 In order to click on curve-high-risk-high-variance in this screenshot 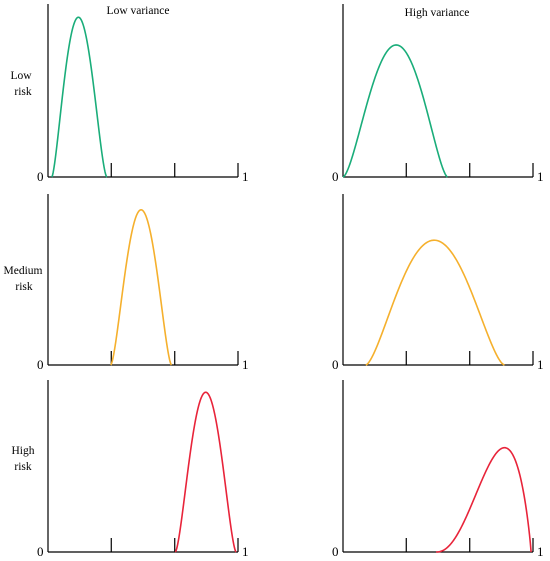, I will do `click(484, 499)`.